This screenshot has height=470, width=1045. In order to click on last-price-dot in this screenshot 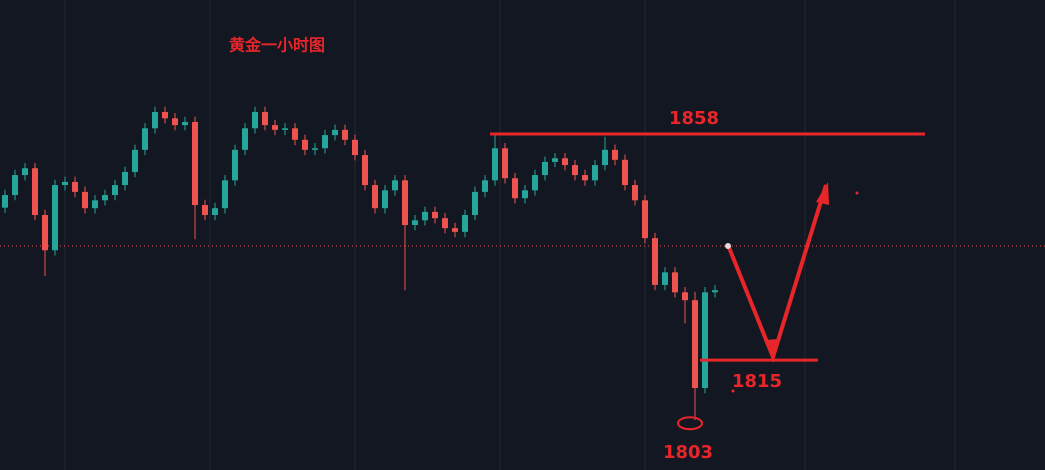, I will do `click(728, 246)`.